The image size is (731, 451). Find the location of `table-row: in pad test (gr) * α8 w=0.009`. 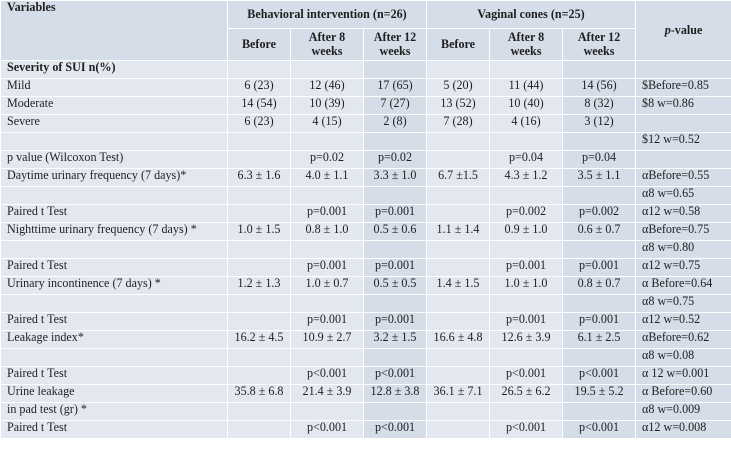

table-row: in pad test (gr) * α8 w=0.009 is located at coordinates (365, 411).